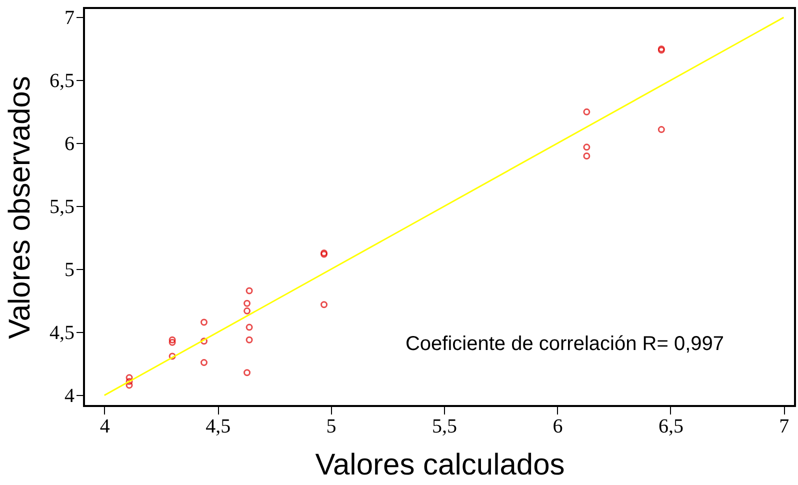  What do you see at coordinates (331, 427) in the screenshot?
I see `x-tick-label: 5` at bounding box center [331, 427].